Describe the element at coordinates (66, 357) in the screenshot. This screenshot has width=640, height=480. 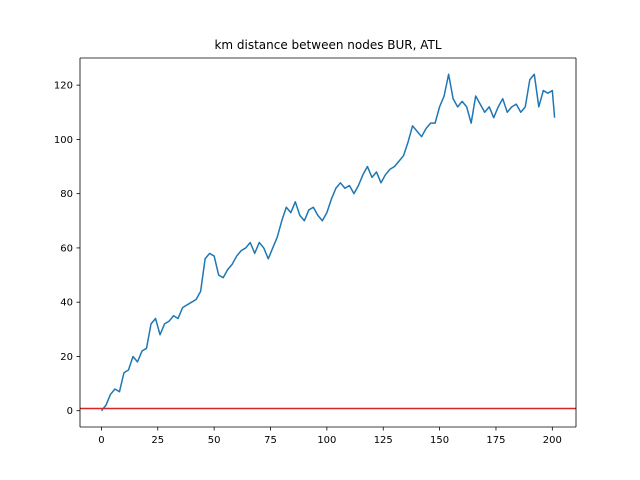
I see `y-tick-label: 20` at that location.